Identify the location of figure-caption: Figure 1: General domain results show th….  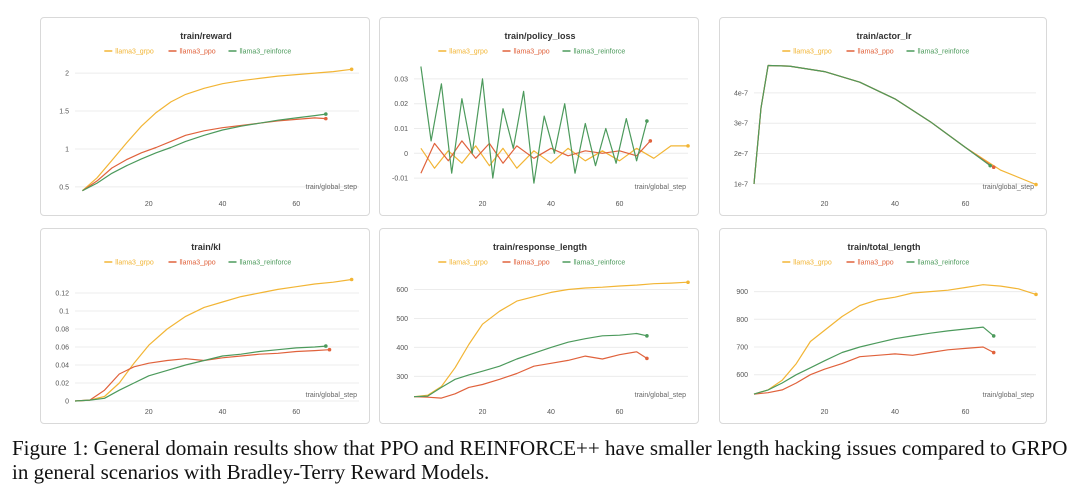
(540, 460).